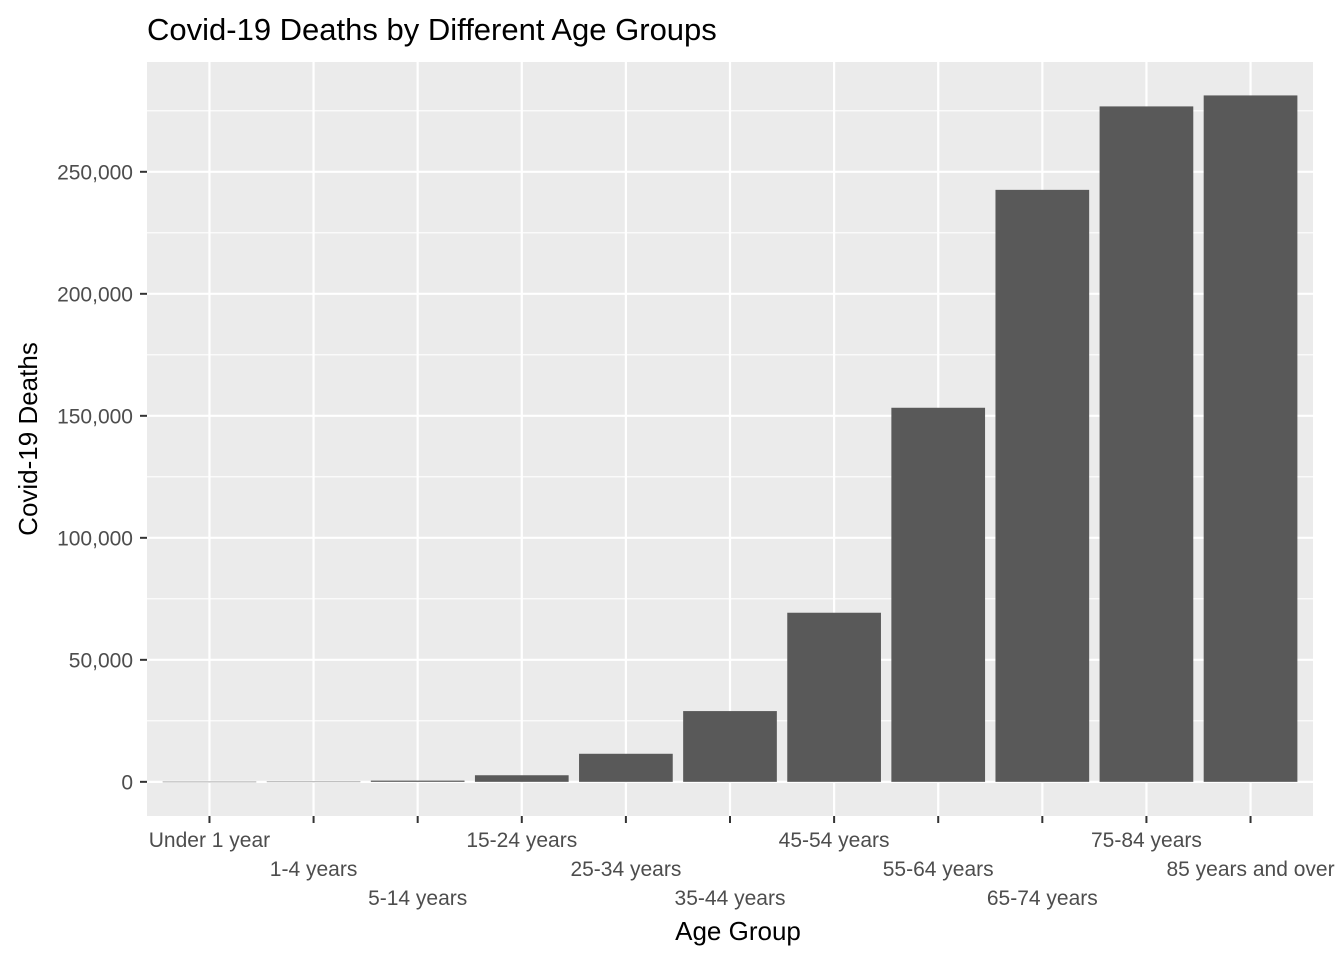  Describe the element at coordinates (95, 416) in the screenshot. I see `y-tick-label: 150,000` at that location.